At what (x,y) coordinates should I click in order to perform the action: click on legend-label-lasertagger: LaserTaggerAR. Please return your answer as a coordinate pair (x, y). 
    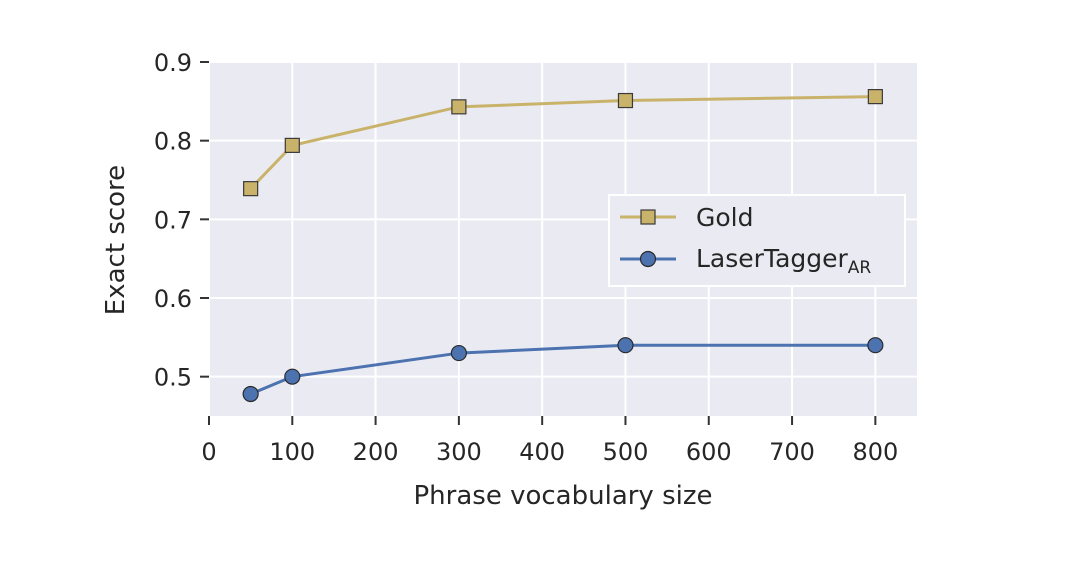
    Looking at the image, I should click on (783, 261).